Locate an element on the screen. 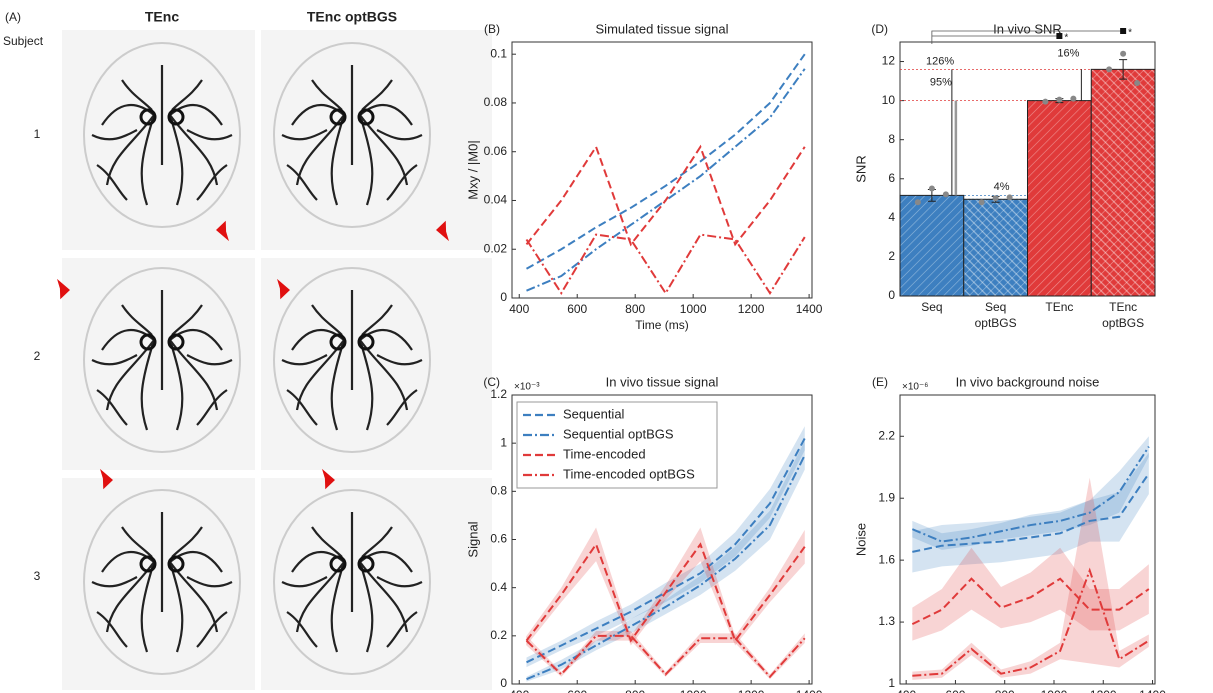  y-tick-label: 0.8 is located at coordinates (498, 491).